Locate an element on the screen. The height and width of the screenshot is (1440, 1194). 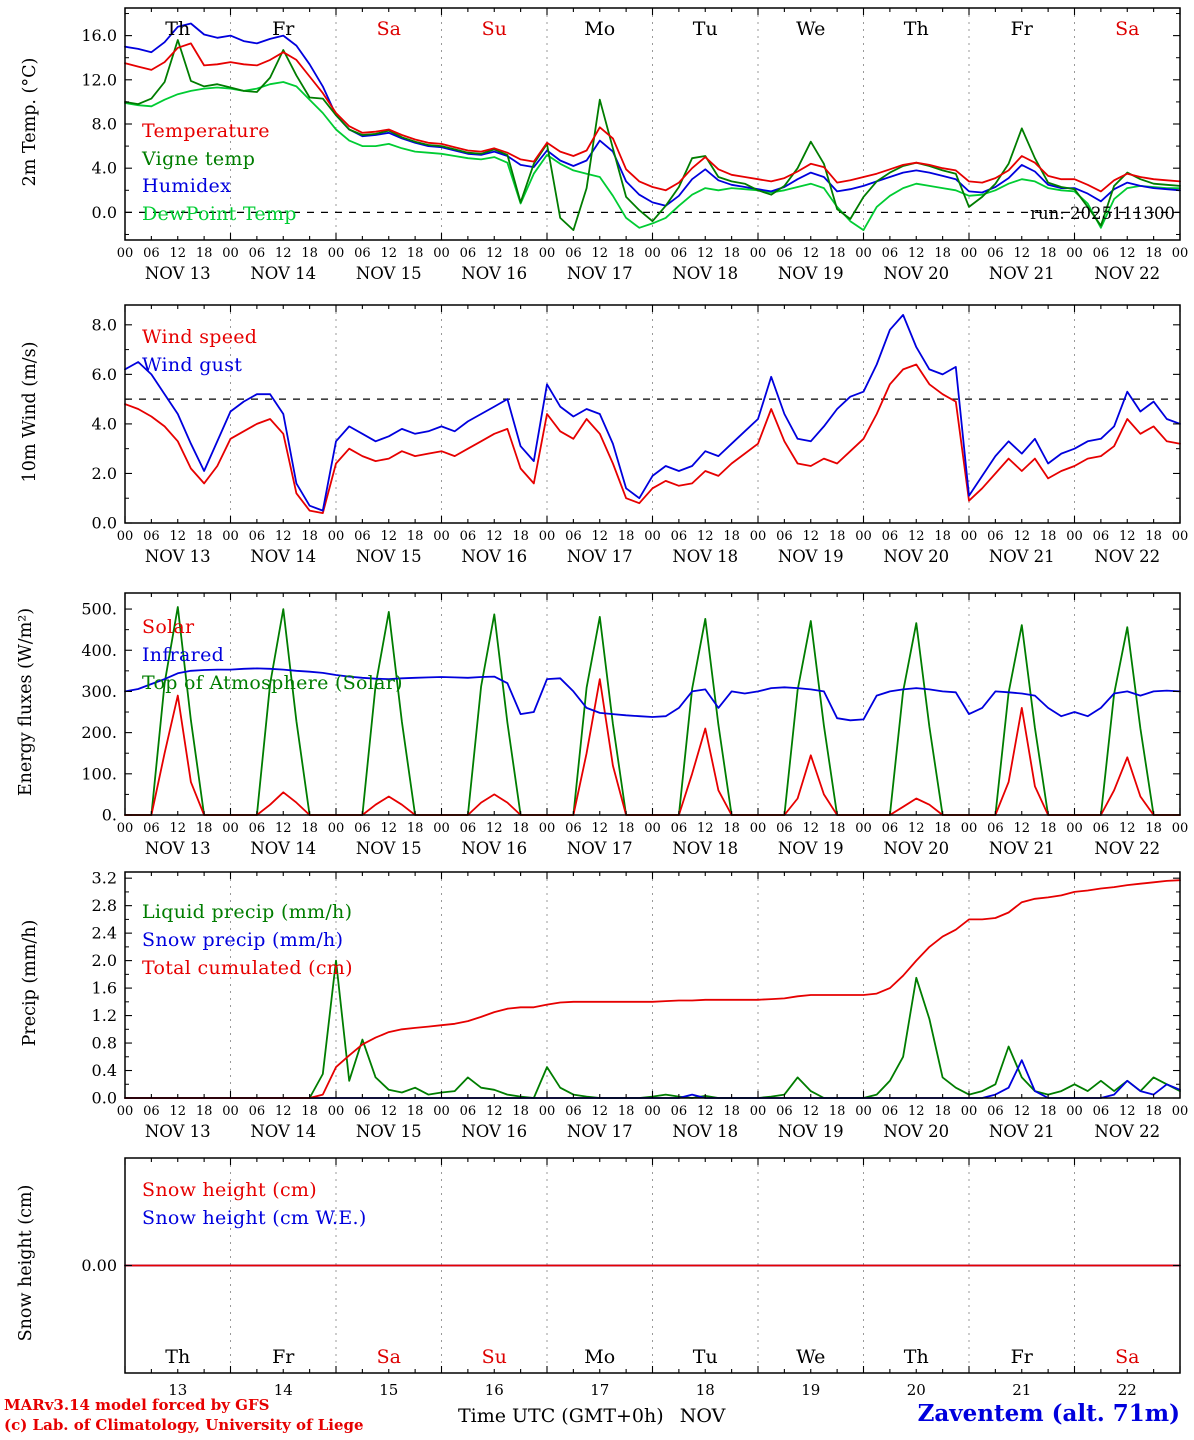
legend-snow-height: Snow height (cm) is located at coordinates (229, 1190).